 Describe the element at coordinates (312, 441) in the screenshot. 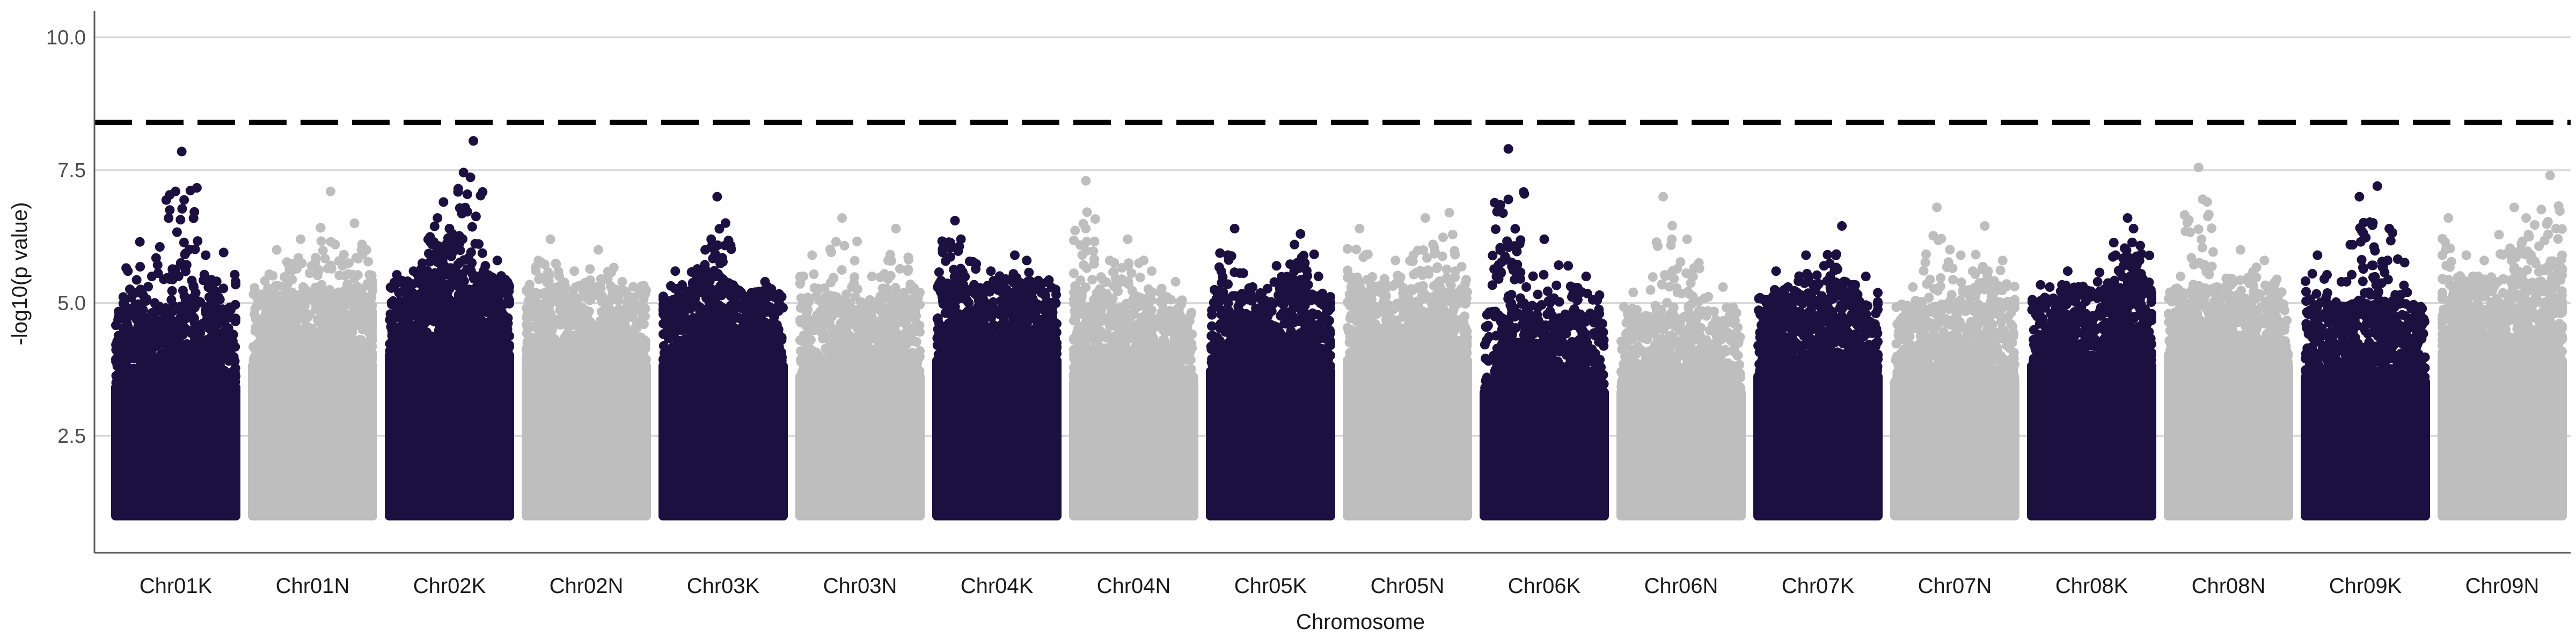

I see `dense-points` at that location.